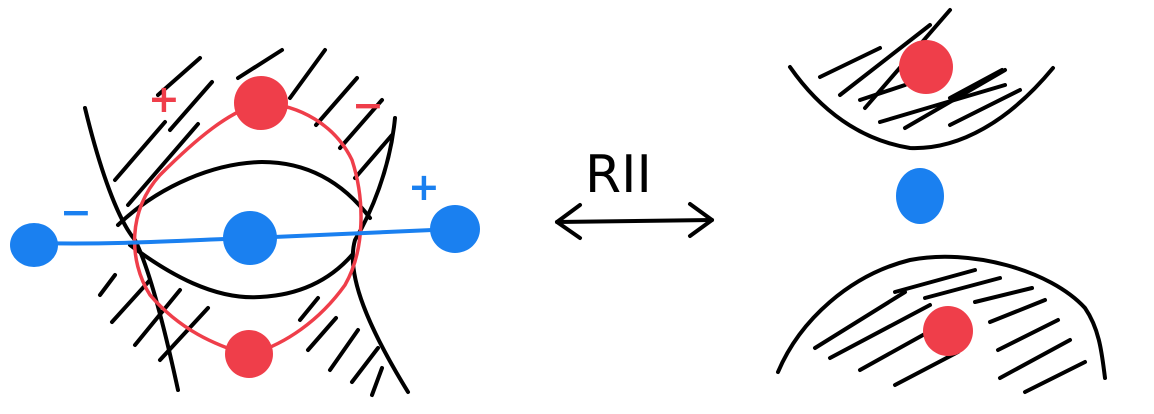 The height and width of the screenshot is (414, 1154). What do you see at coordinates (249, 354) in the screenshot?
I see `red-dot-bottom` at bounding box center [249, 354].